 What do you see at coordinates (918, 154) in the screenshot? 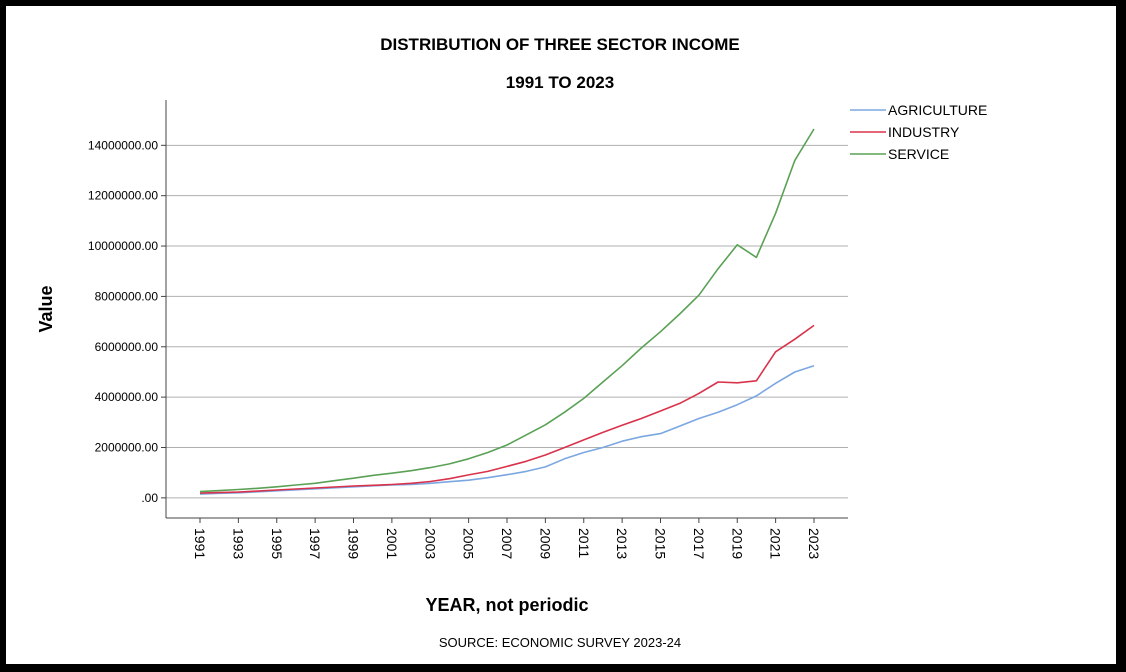
I see `legend-label: SERVICE` at bounding box center [918, 154].